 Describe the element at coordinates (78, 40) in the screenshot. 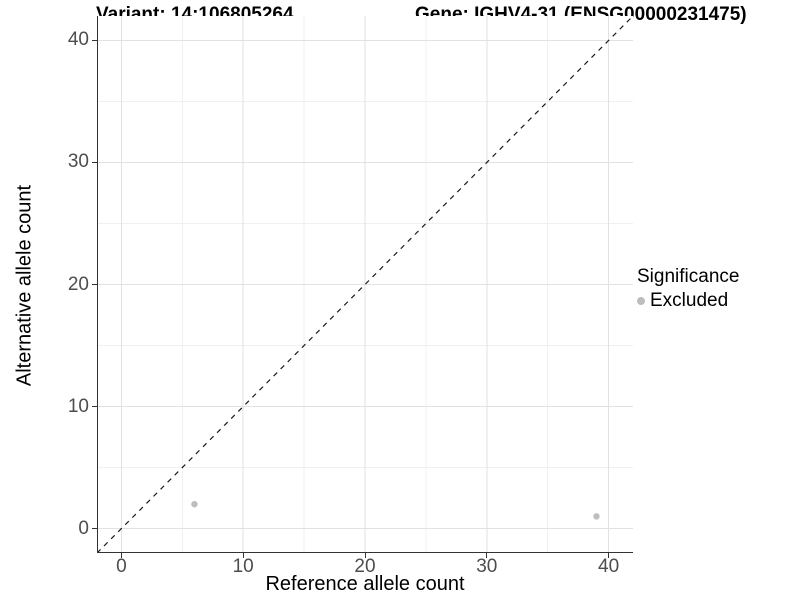

I see `y-axis-tick-label: 40` at that location.